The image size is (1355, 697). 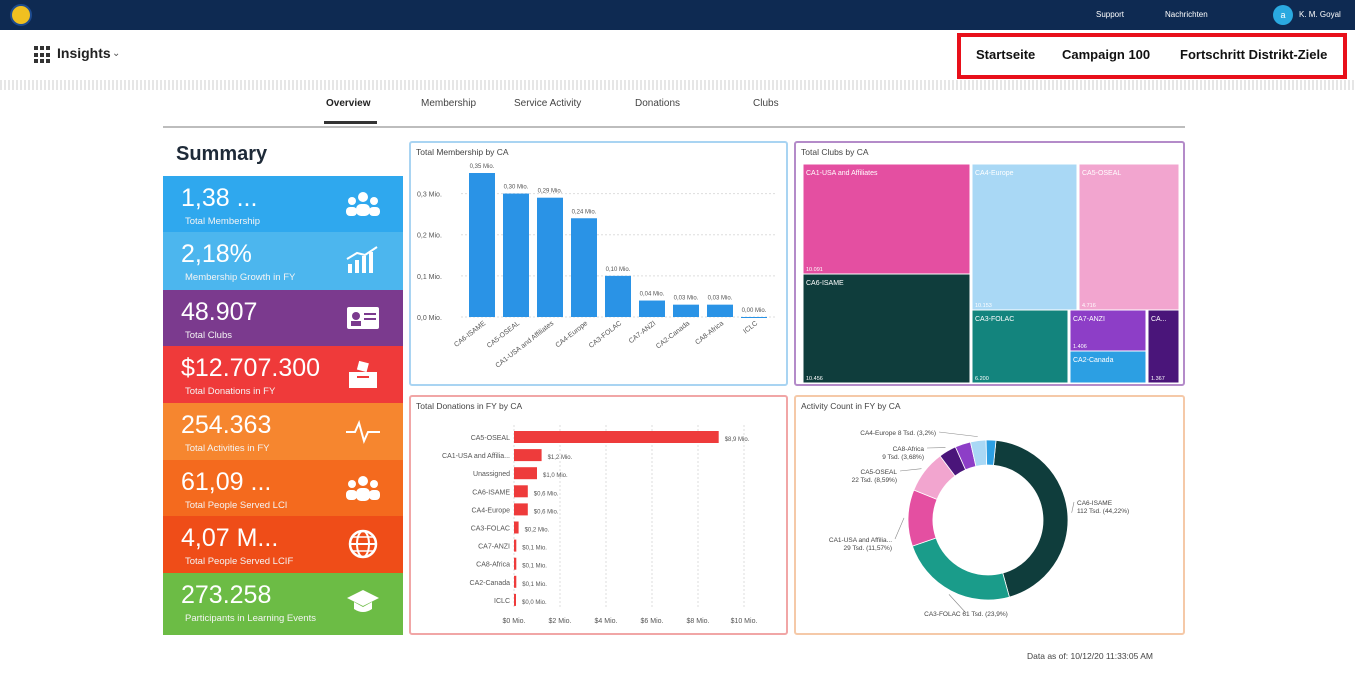 What do you see at coordinates (658, 103) in the screenshot?
I see `tab-donations: Donations` at bounding box center [658, 103].